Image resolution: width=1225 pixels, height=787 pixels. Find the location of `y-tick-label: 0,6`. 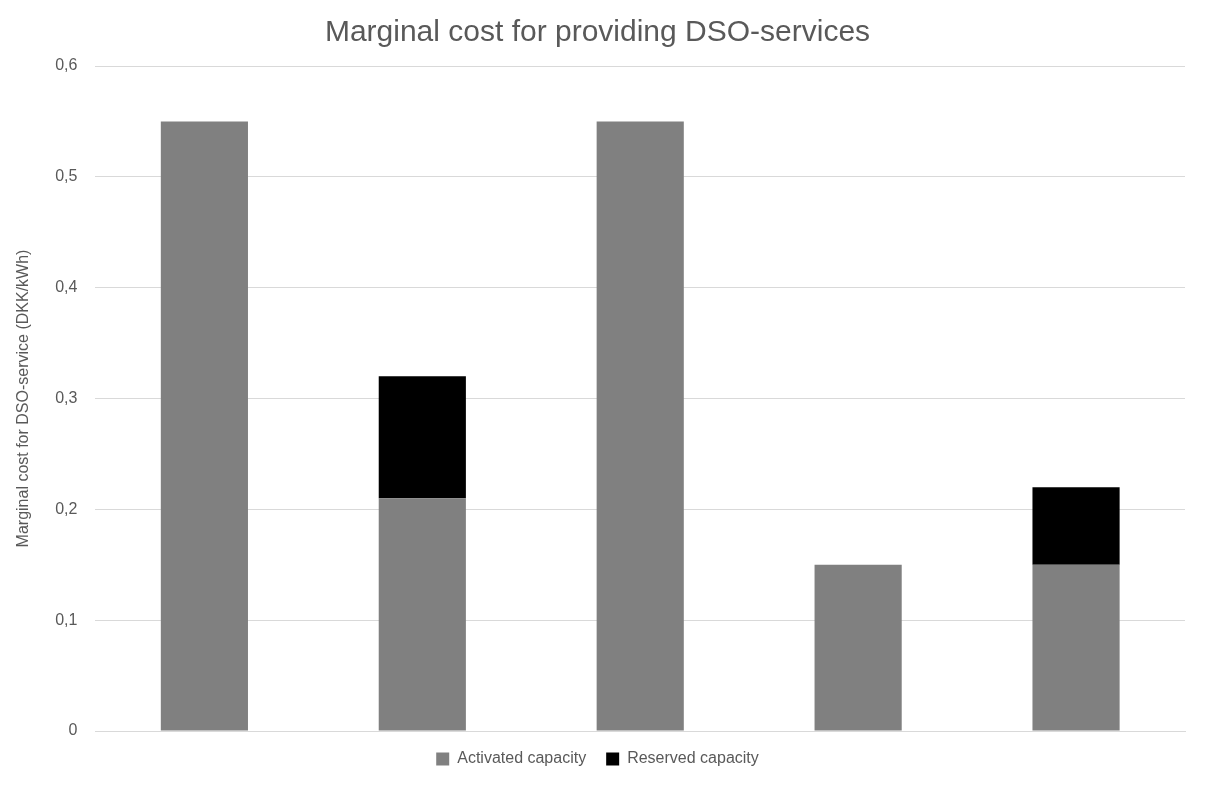

y-tick-label: 0,6 is located at coordinates (66, 65).